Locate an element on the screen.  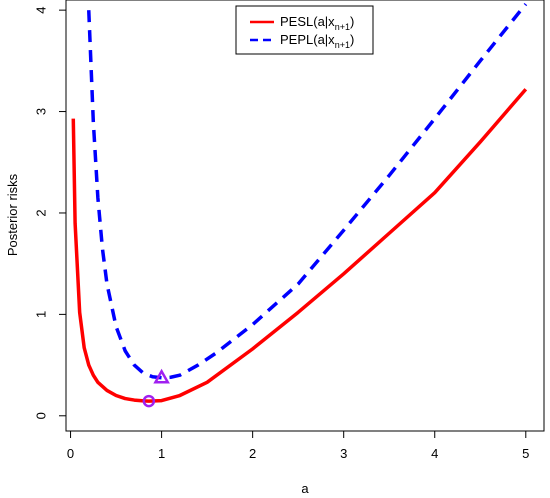
x-tick-label: 1 is located at coordinates (161, 453).